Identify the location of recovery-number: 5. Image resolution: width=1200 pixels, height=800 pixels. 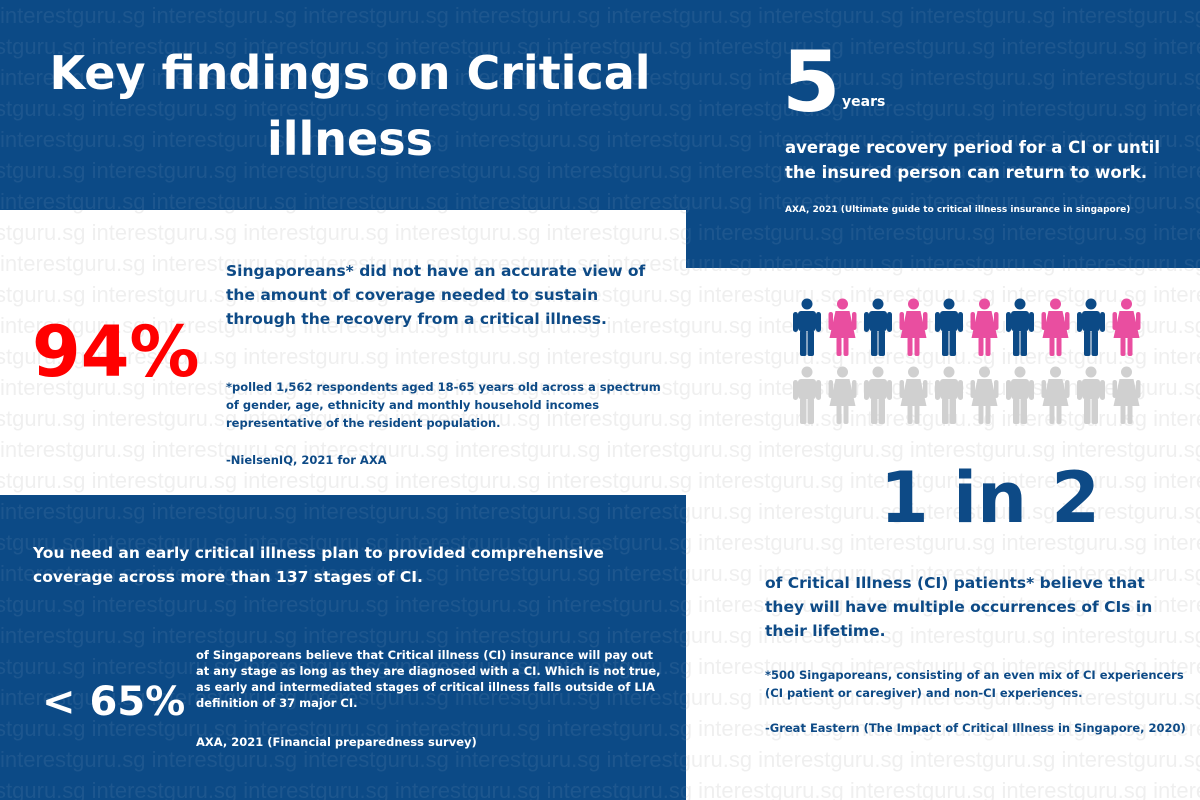
(811, 82).